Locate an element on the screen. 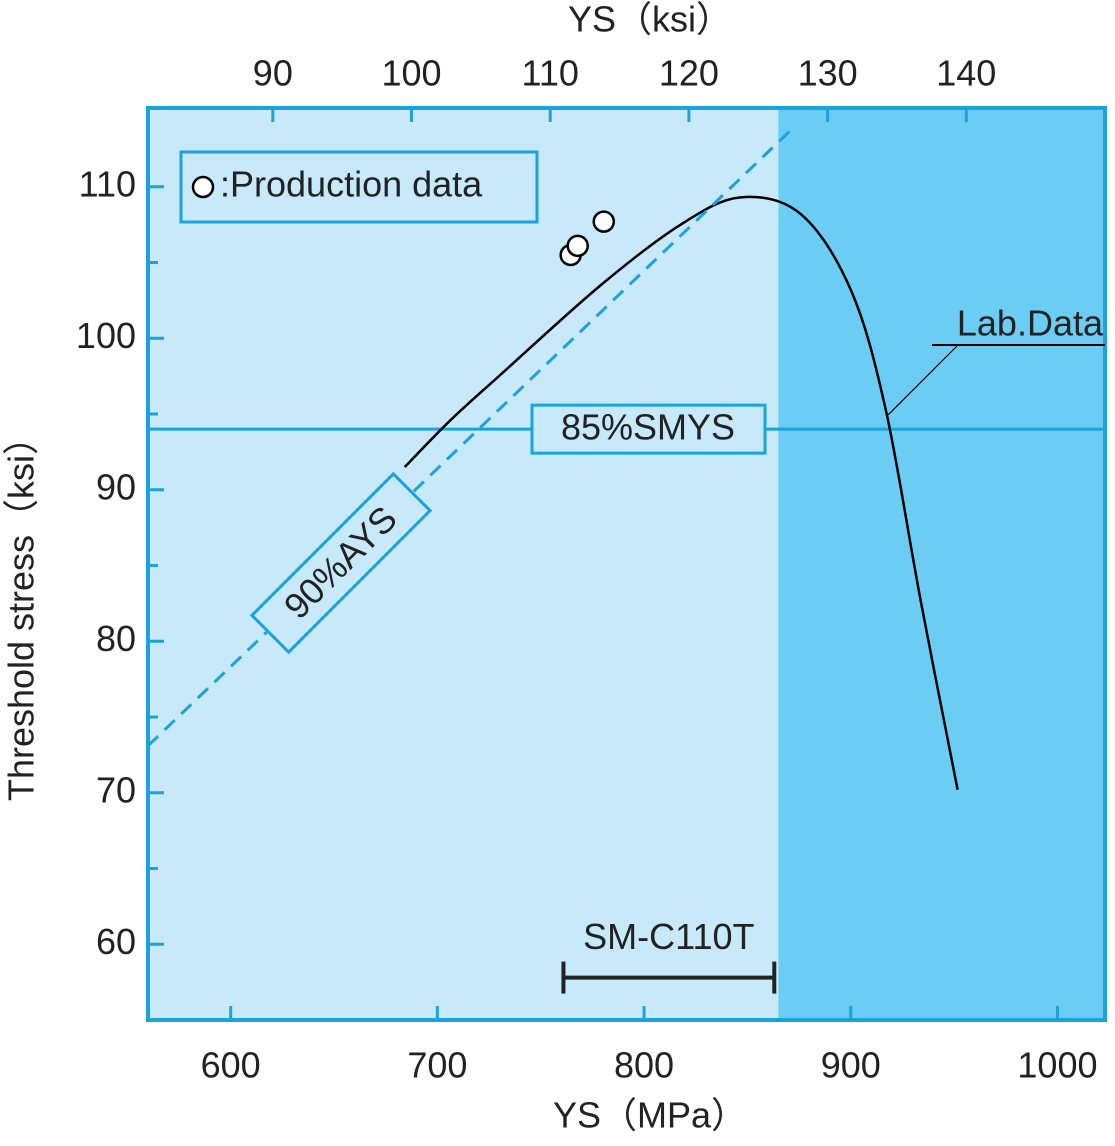 The image size is (1115, 1146). legend-marker is located at coordinates (203, 187).